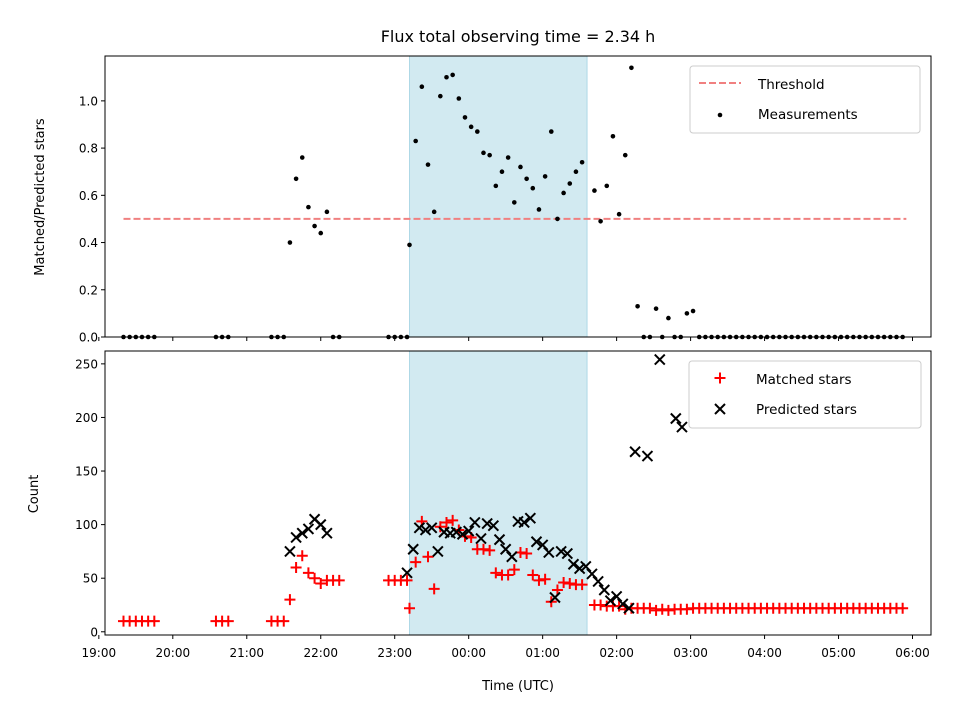 This screenshot has width=960, height=720. What do you see at coordinates (720, 378) in the screenshot?
I see `matched-stars-legend-swatch` at bounding box center [720, 378].